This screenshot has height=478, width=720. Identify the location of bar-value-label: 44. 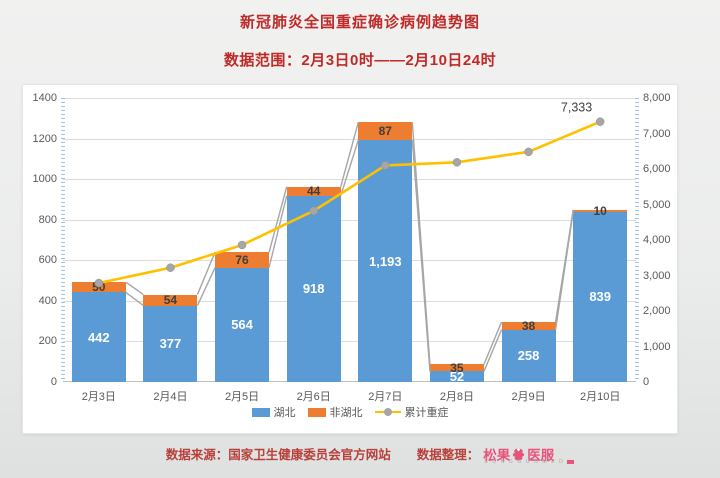
(314, 191).